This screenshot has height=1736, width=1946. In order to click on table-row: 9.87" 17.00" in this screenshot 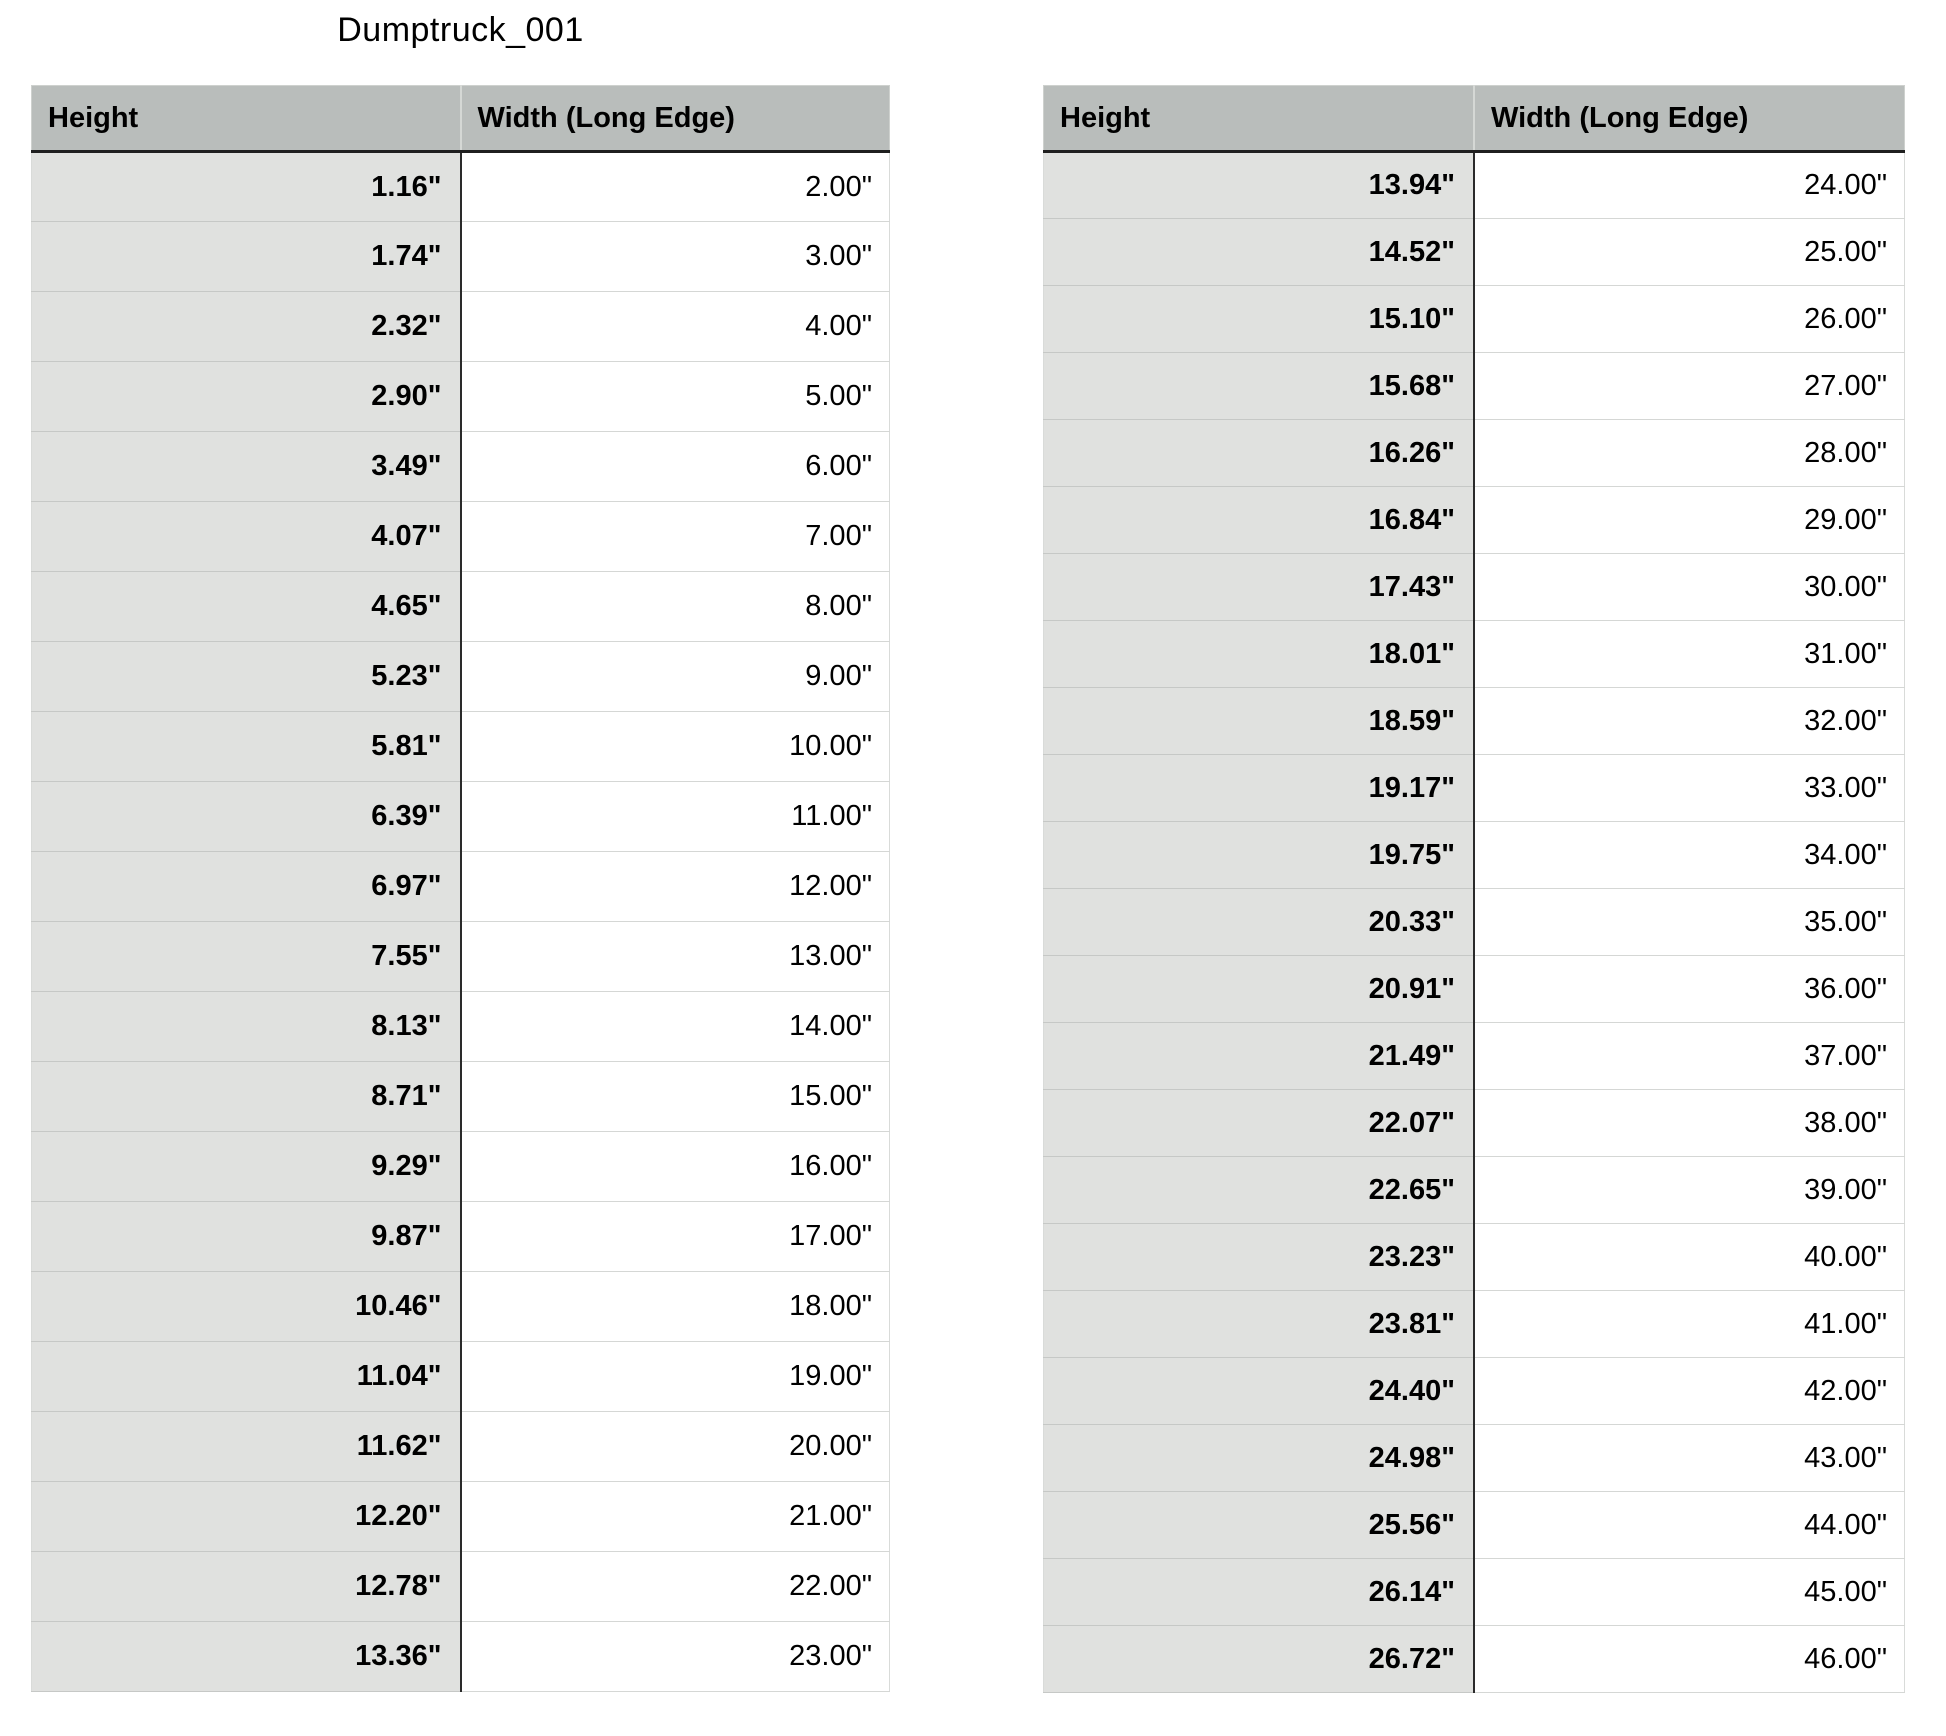, I will do `click(460, 1236)`.